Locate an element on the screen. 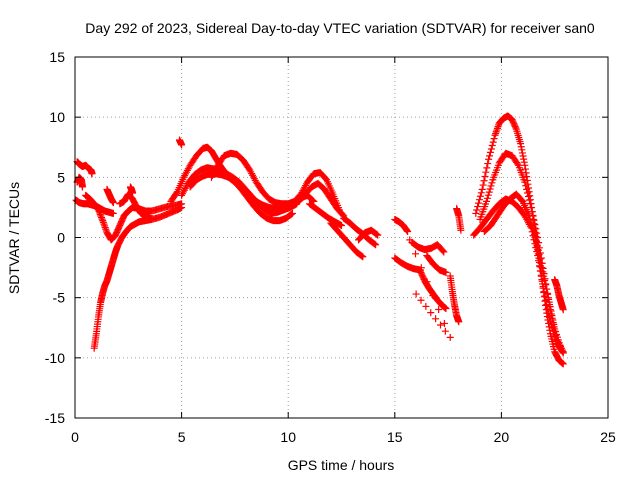  series-arc-v is located at coordinates (430, 288).